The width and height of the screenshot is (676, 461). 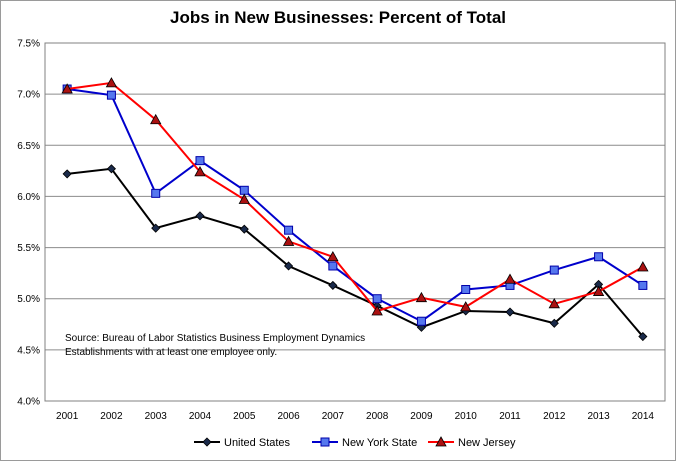 I want to click on legend-label-new-jersey: New Jersey, so click(x=487, y=443).